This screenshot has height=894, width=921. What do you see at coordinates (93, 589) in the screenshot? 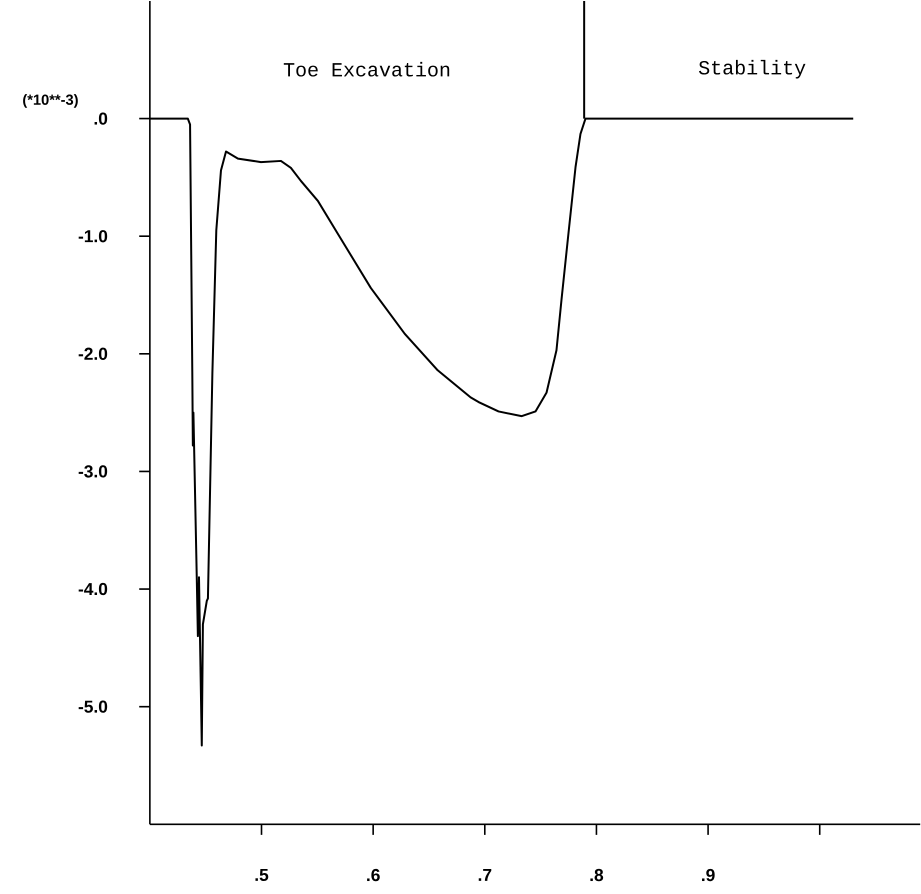
I see `y-tick-label: -4.0` at bounding box center [93, 589].